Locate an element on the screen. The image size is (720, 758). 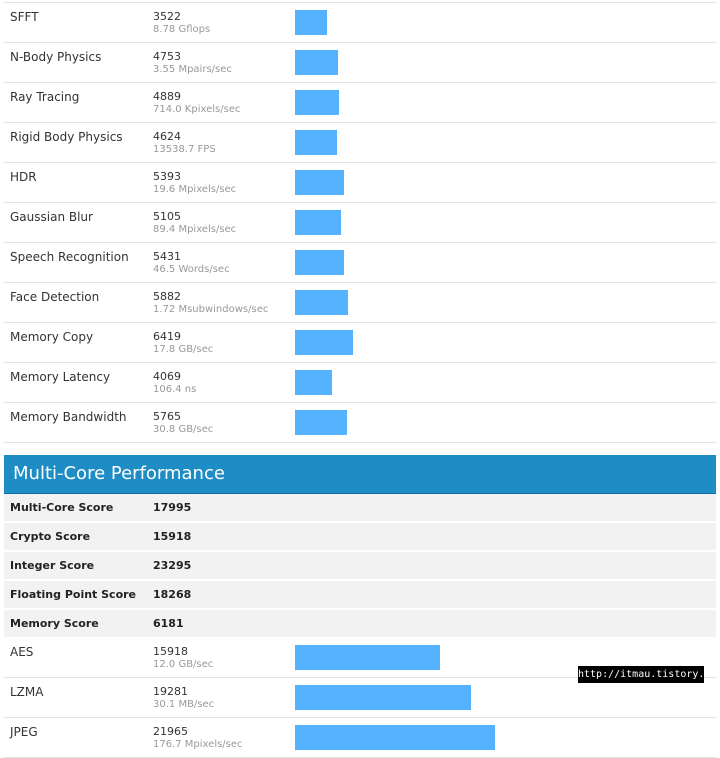
benchmark-row: JPEG 21965 176.7 Mpixels/sec is located at coordinates (360, 738).